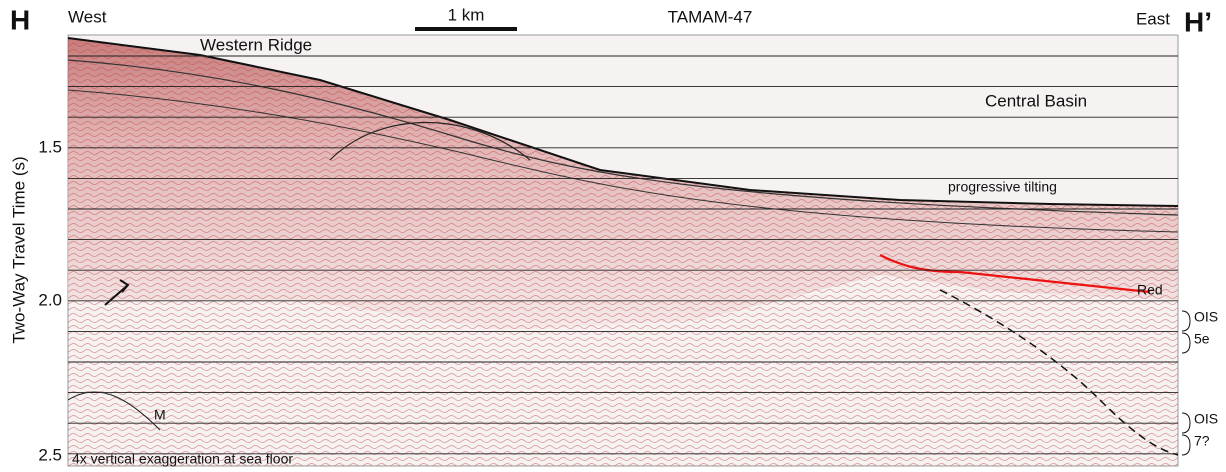 This screenshot has height=472, width=1226. What do you see at coordinates (182, 459) in the screenshot?
I see `annotation: 4x vertical exaggeration at sea floor` at bounding box center [182, 459].